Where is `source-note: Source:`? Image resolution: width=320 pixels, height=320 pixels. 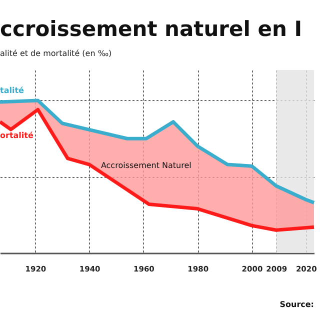 source-note: Source: is located at coordinates (297, 304).